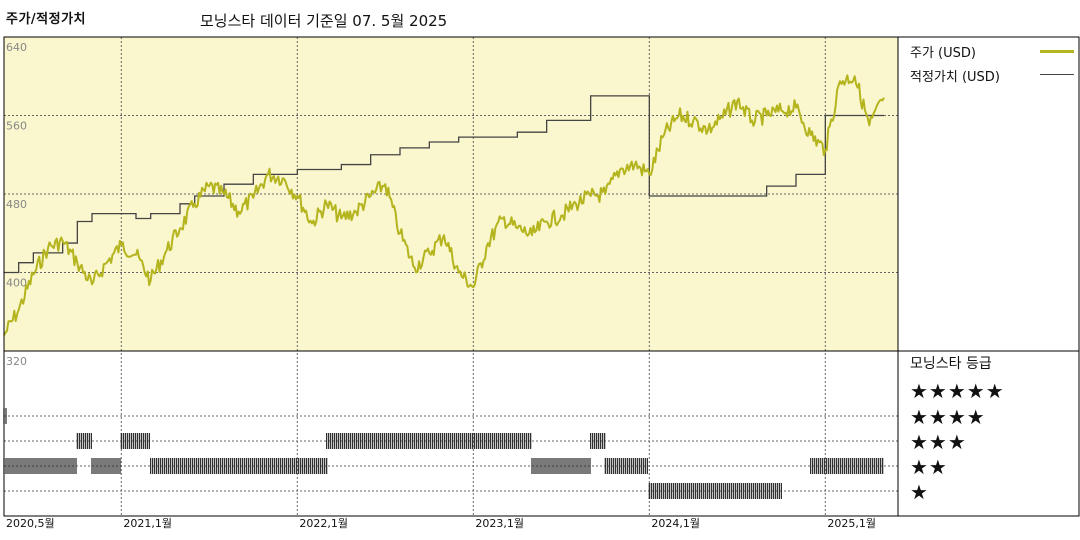 This screenshot has width=1080, height=540. I want to click on chart-subtitle: 모닝스타 데이터 기준일 07. 5월 2025, so click(324, 21).